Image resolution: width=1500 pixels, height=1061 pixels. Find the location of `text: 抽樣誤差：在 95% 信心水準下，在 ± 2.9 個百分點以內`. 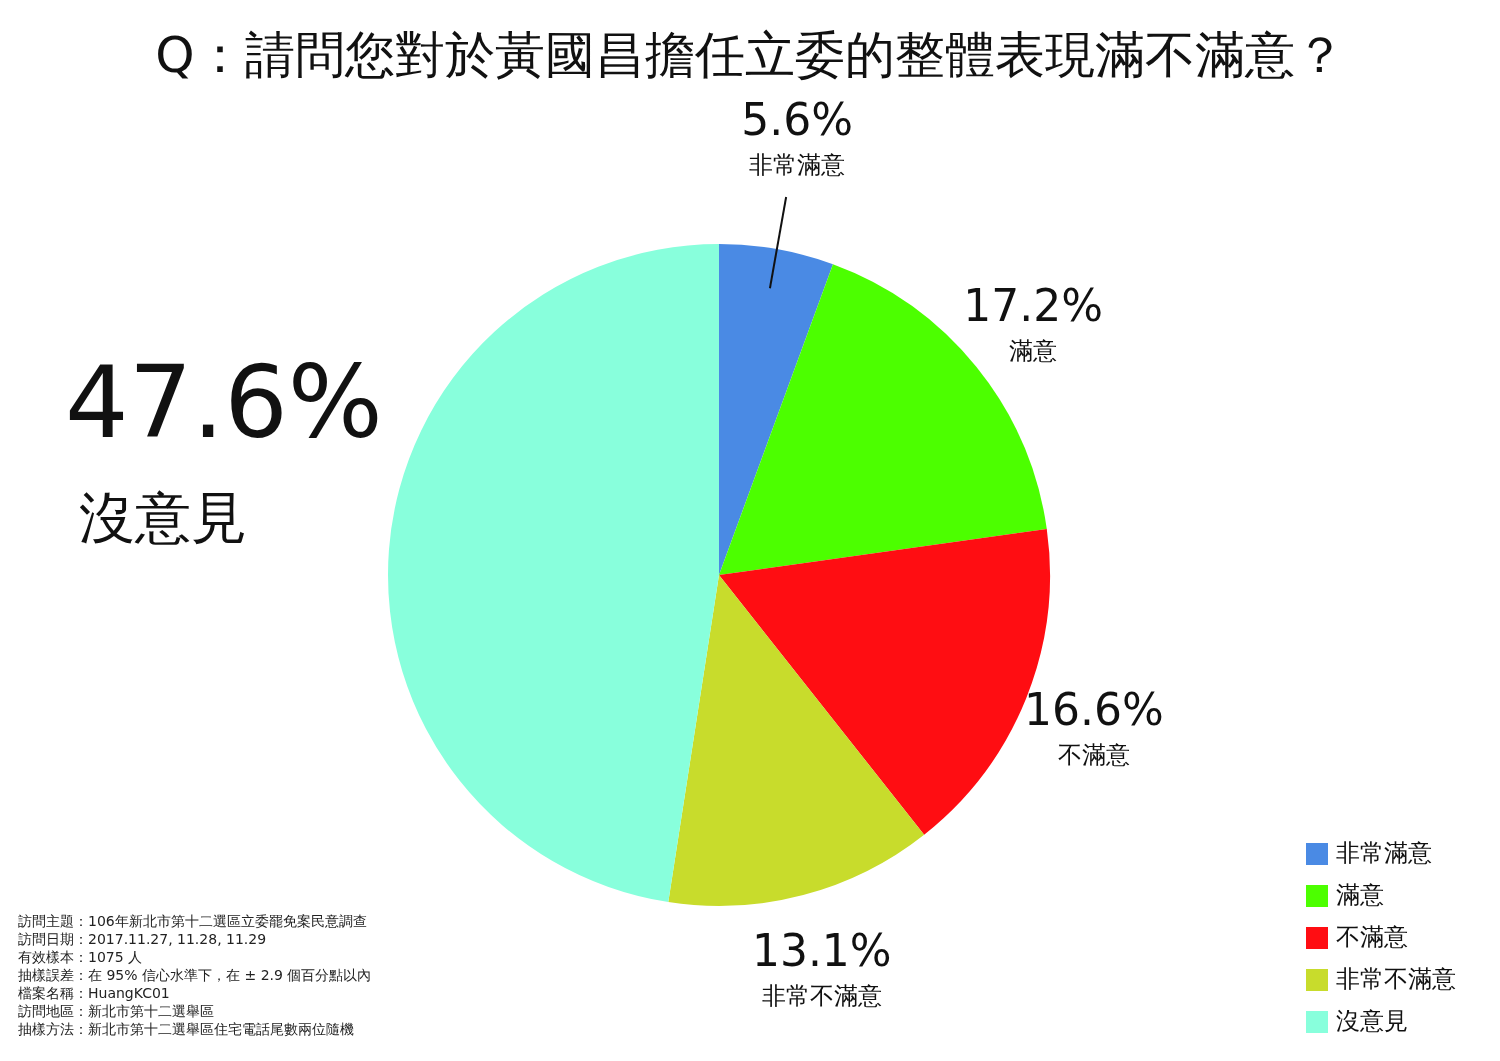

text: 抽樣誤差：在 95% 信心水準下，在 ± 2.9 個百分點以內 is located at coordinates (195, 975).